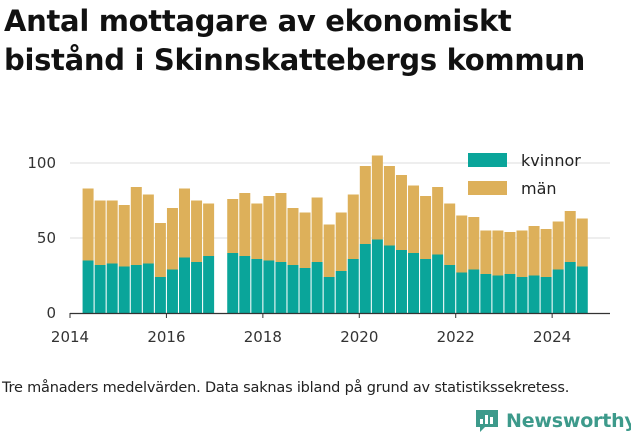 This screenshot has height=439, width=631. Describe the element at coordinates (539, 188) in the screenshot. I see `legend-label: män` at that location.